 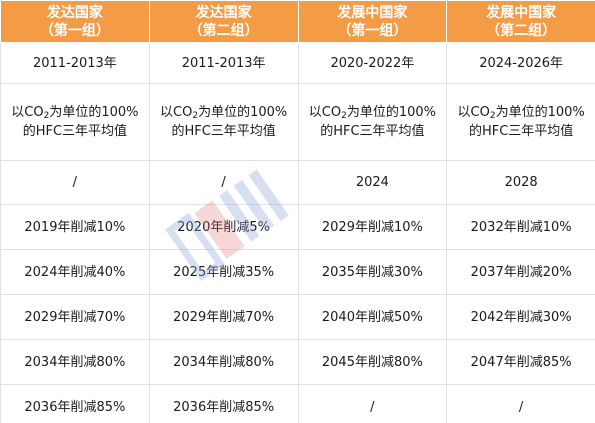 What do you see at coordinates (372, 227) in the screenshot?
I see `table-cell: 2029年削减10%` at bounding box center [372, 227].